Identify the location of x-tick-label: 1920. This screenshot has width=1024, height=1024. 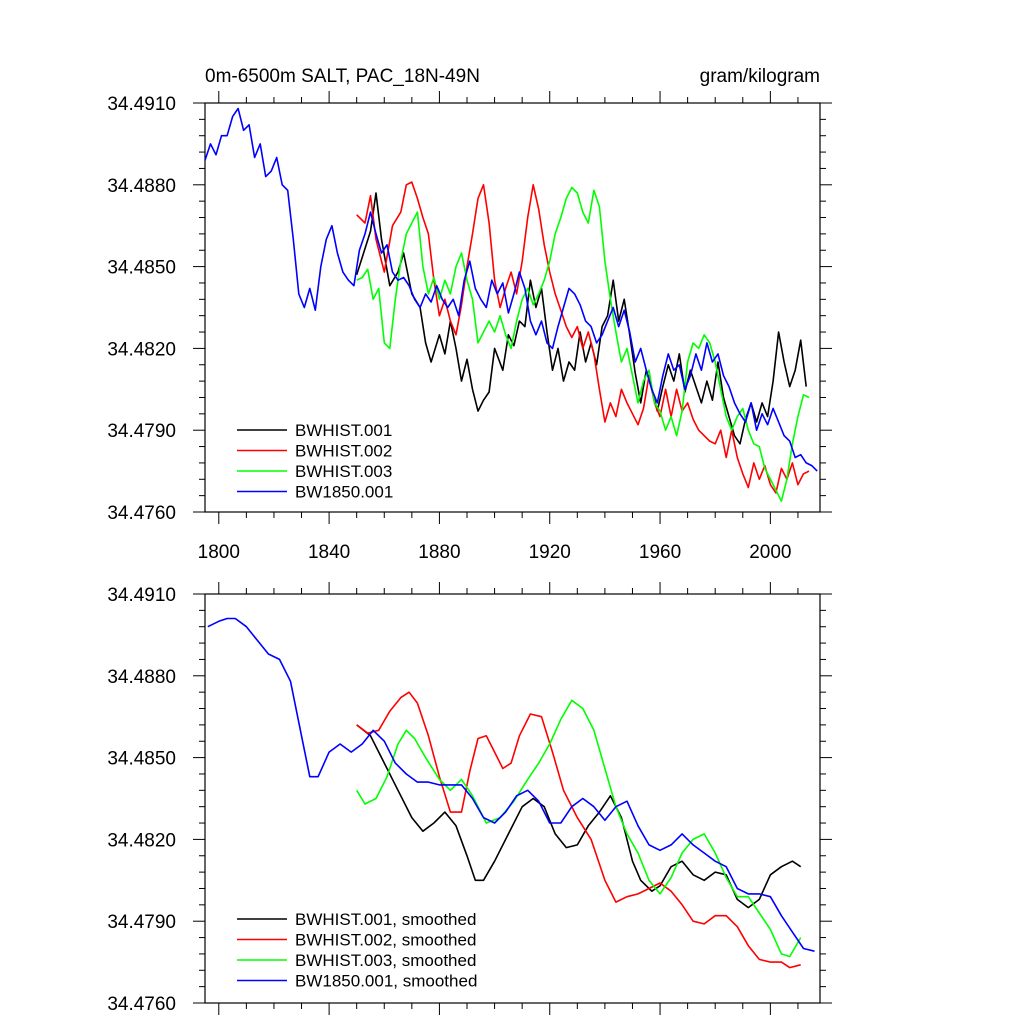
(550, 552).